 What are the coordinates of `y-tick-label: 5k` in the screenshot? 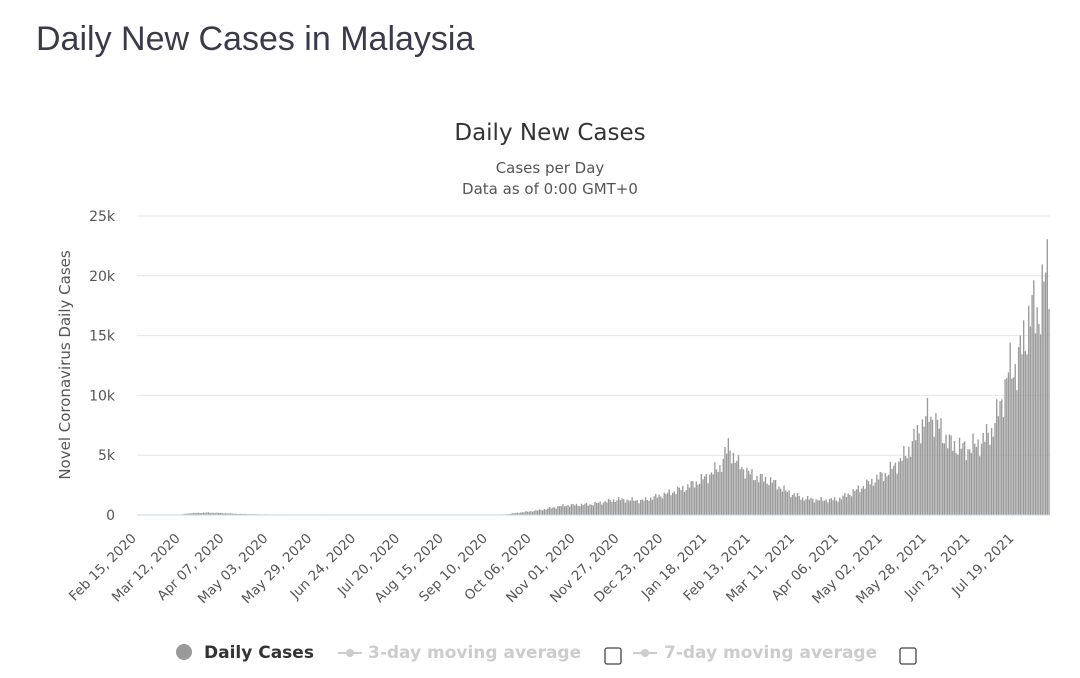 It's located at (107, 456).